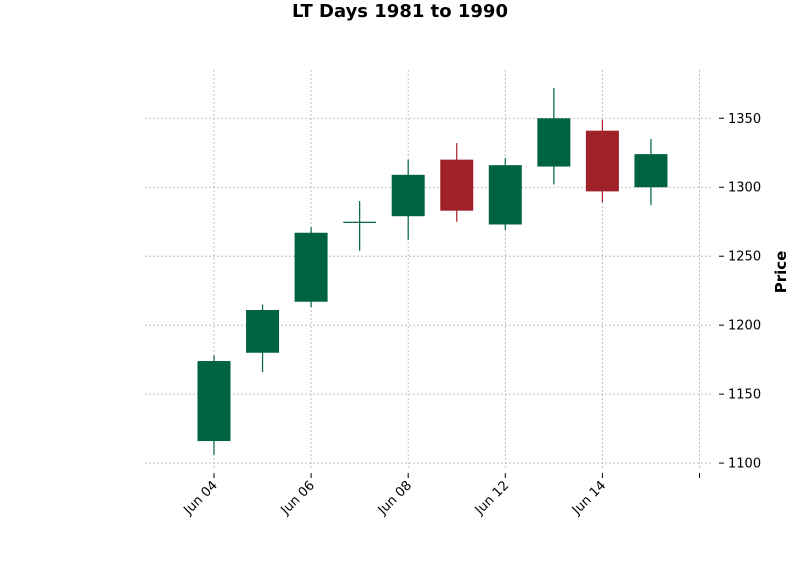  Describe the element at coordinates (201, 498) in the screenshot. I see `x-tick-label: Jun 04` at that location.